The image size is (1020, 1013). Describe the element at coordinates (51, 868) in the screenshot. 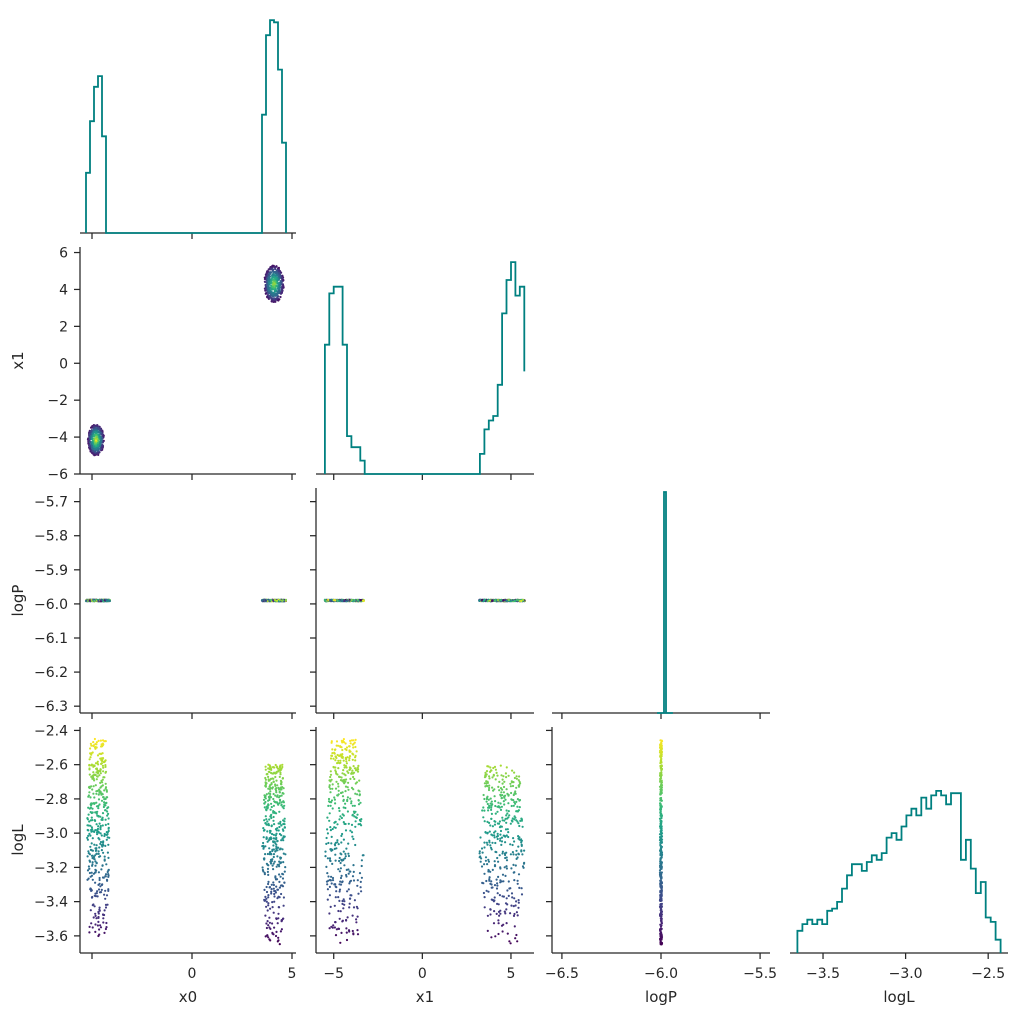

I see `y-tick-label: −3.2` at that location.